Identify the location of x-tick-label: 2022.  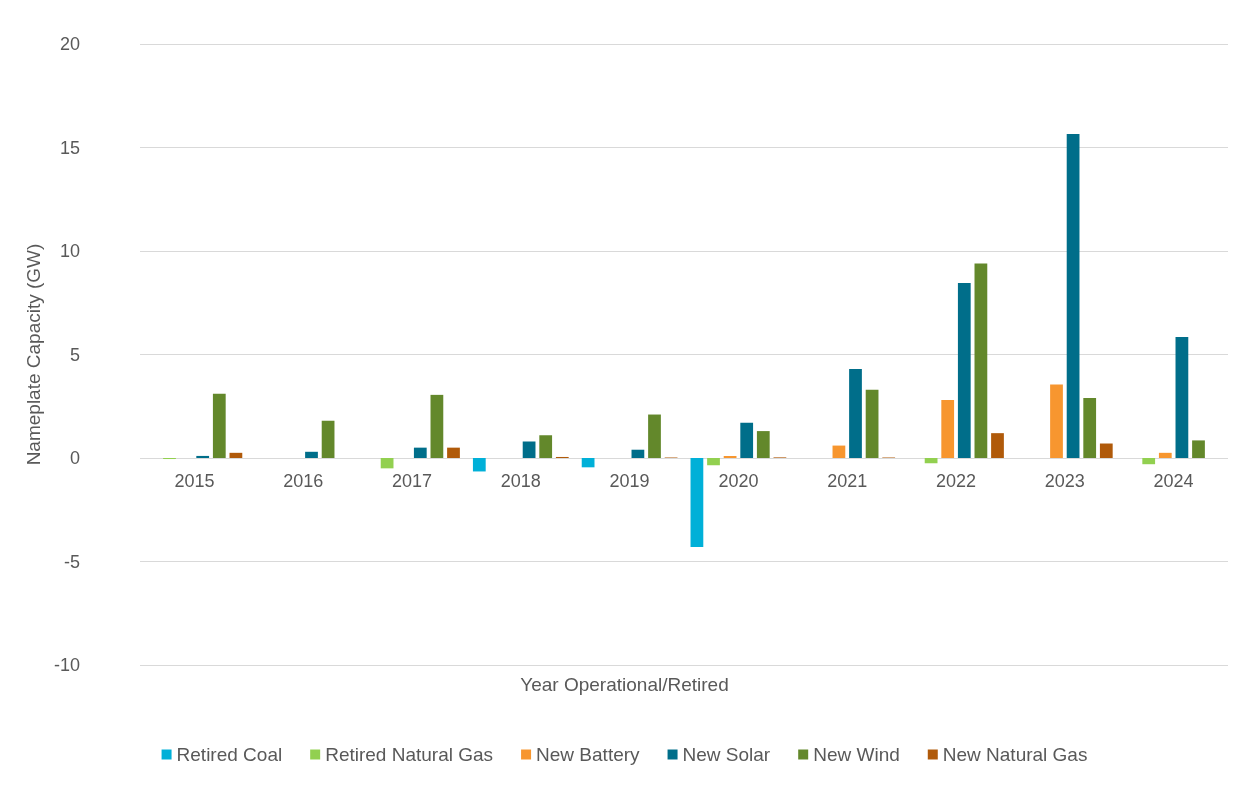
(956, 481).